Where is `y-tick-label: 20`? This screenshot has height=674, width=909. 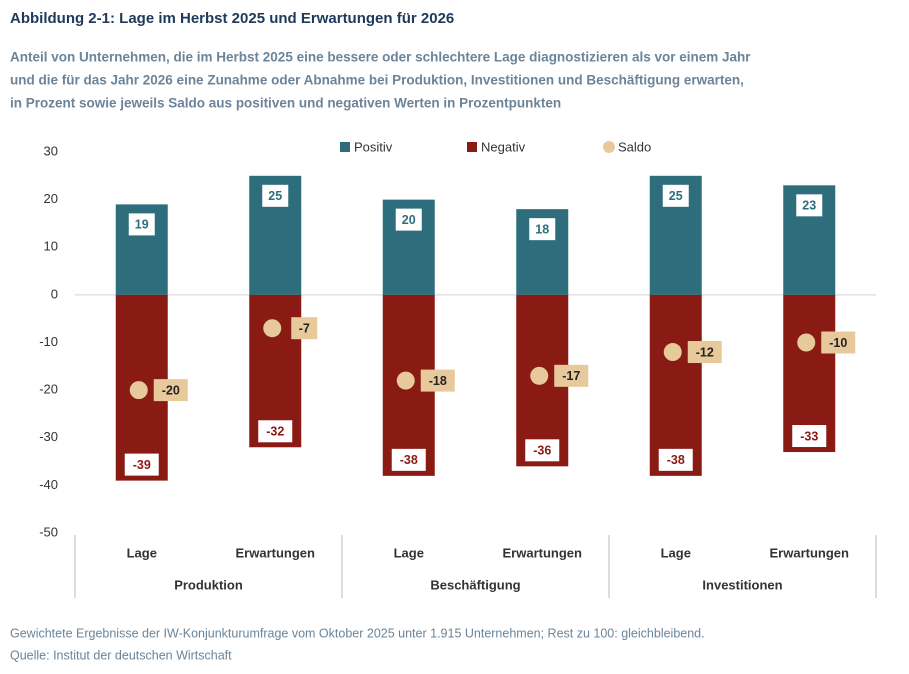
y-tick-label: 20 is located at coordinates (51, 198).